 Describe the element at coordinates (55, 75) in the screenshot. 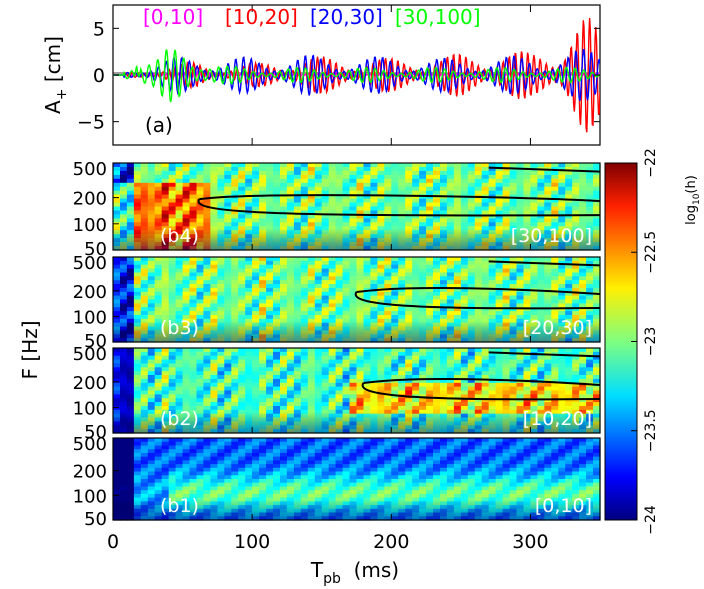

I see `panel-a-ylabel: A+ [cm]` at that location.